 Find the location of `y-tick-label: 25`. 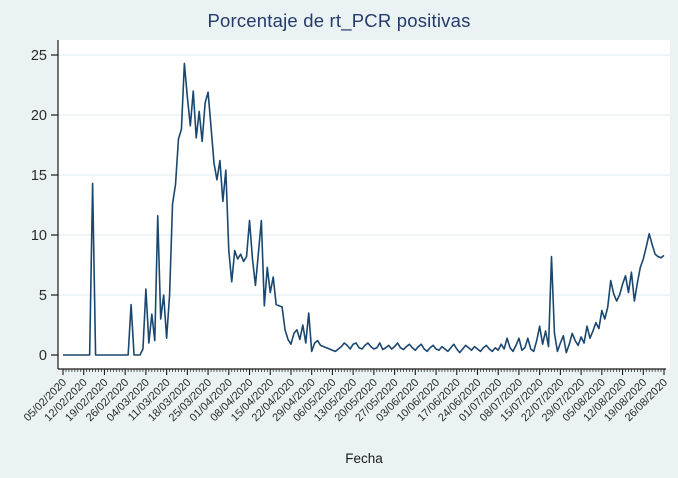

y-tick-label: 25 is located at coordinates (39, 56).